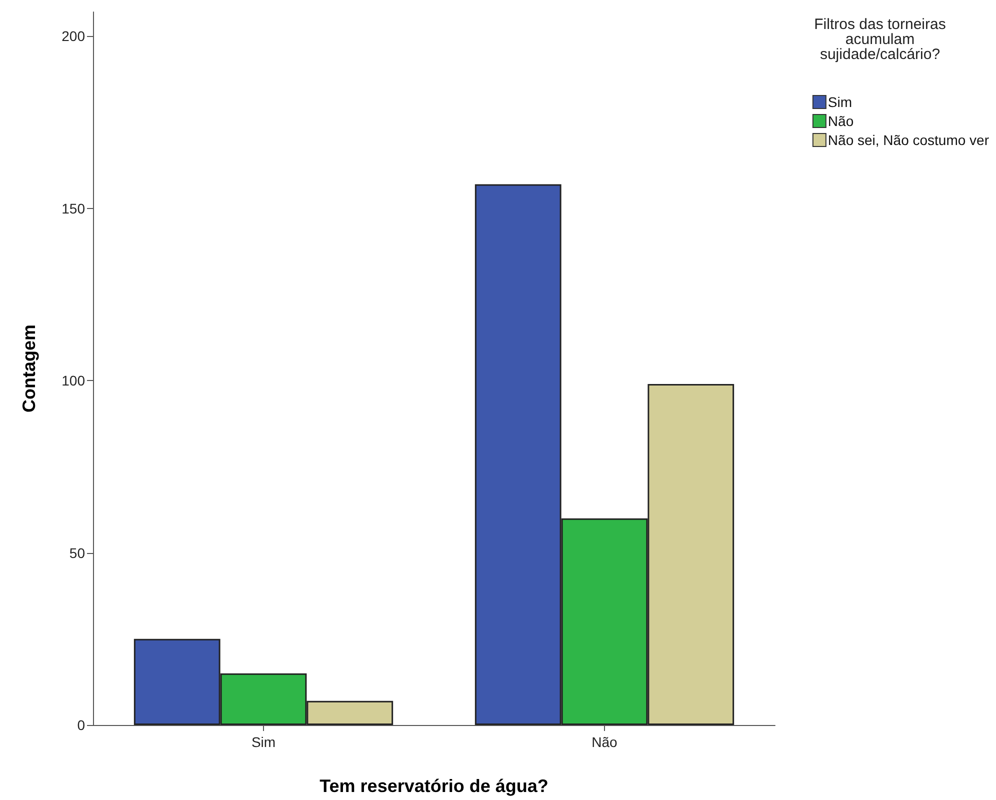 This screenshot has width=996, height=800. Describe the element at coordinates (909, 140) in the screenshot. I see `legend-label: Não sei, Não costumo ver` at that location.